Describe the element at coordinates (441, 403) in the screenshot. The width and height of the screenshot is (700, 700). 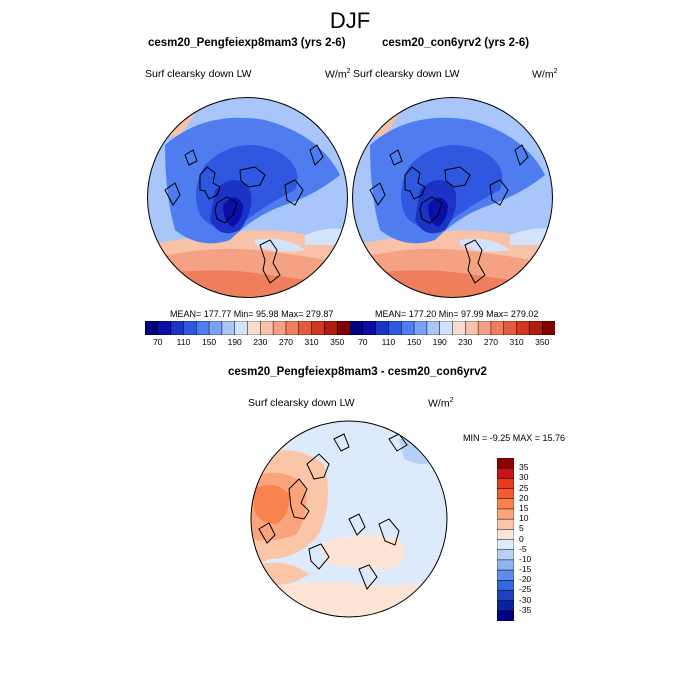
I see `diff-units: W/m2` at that location.